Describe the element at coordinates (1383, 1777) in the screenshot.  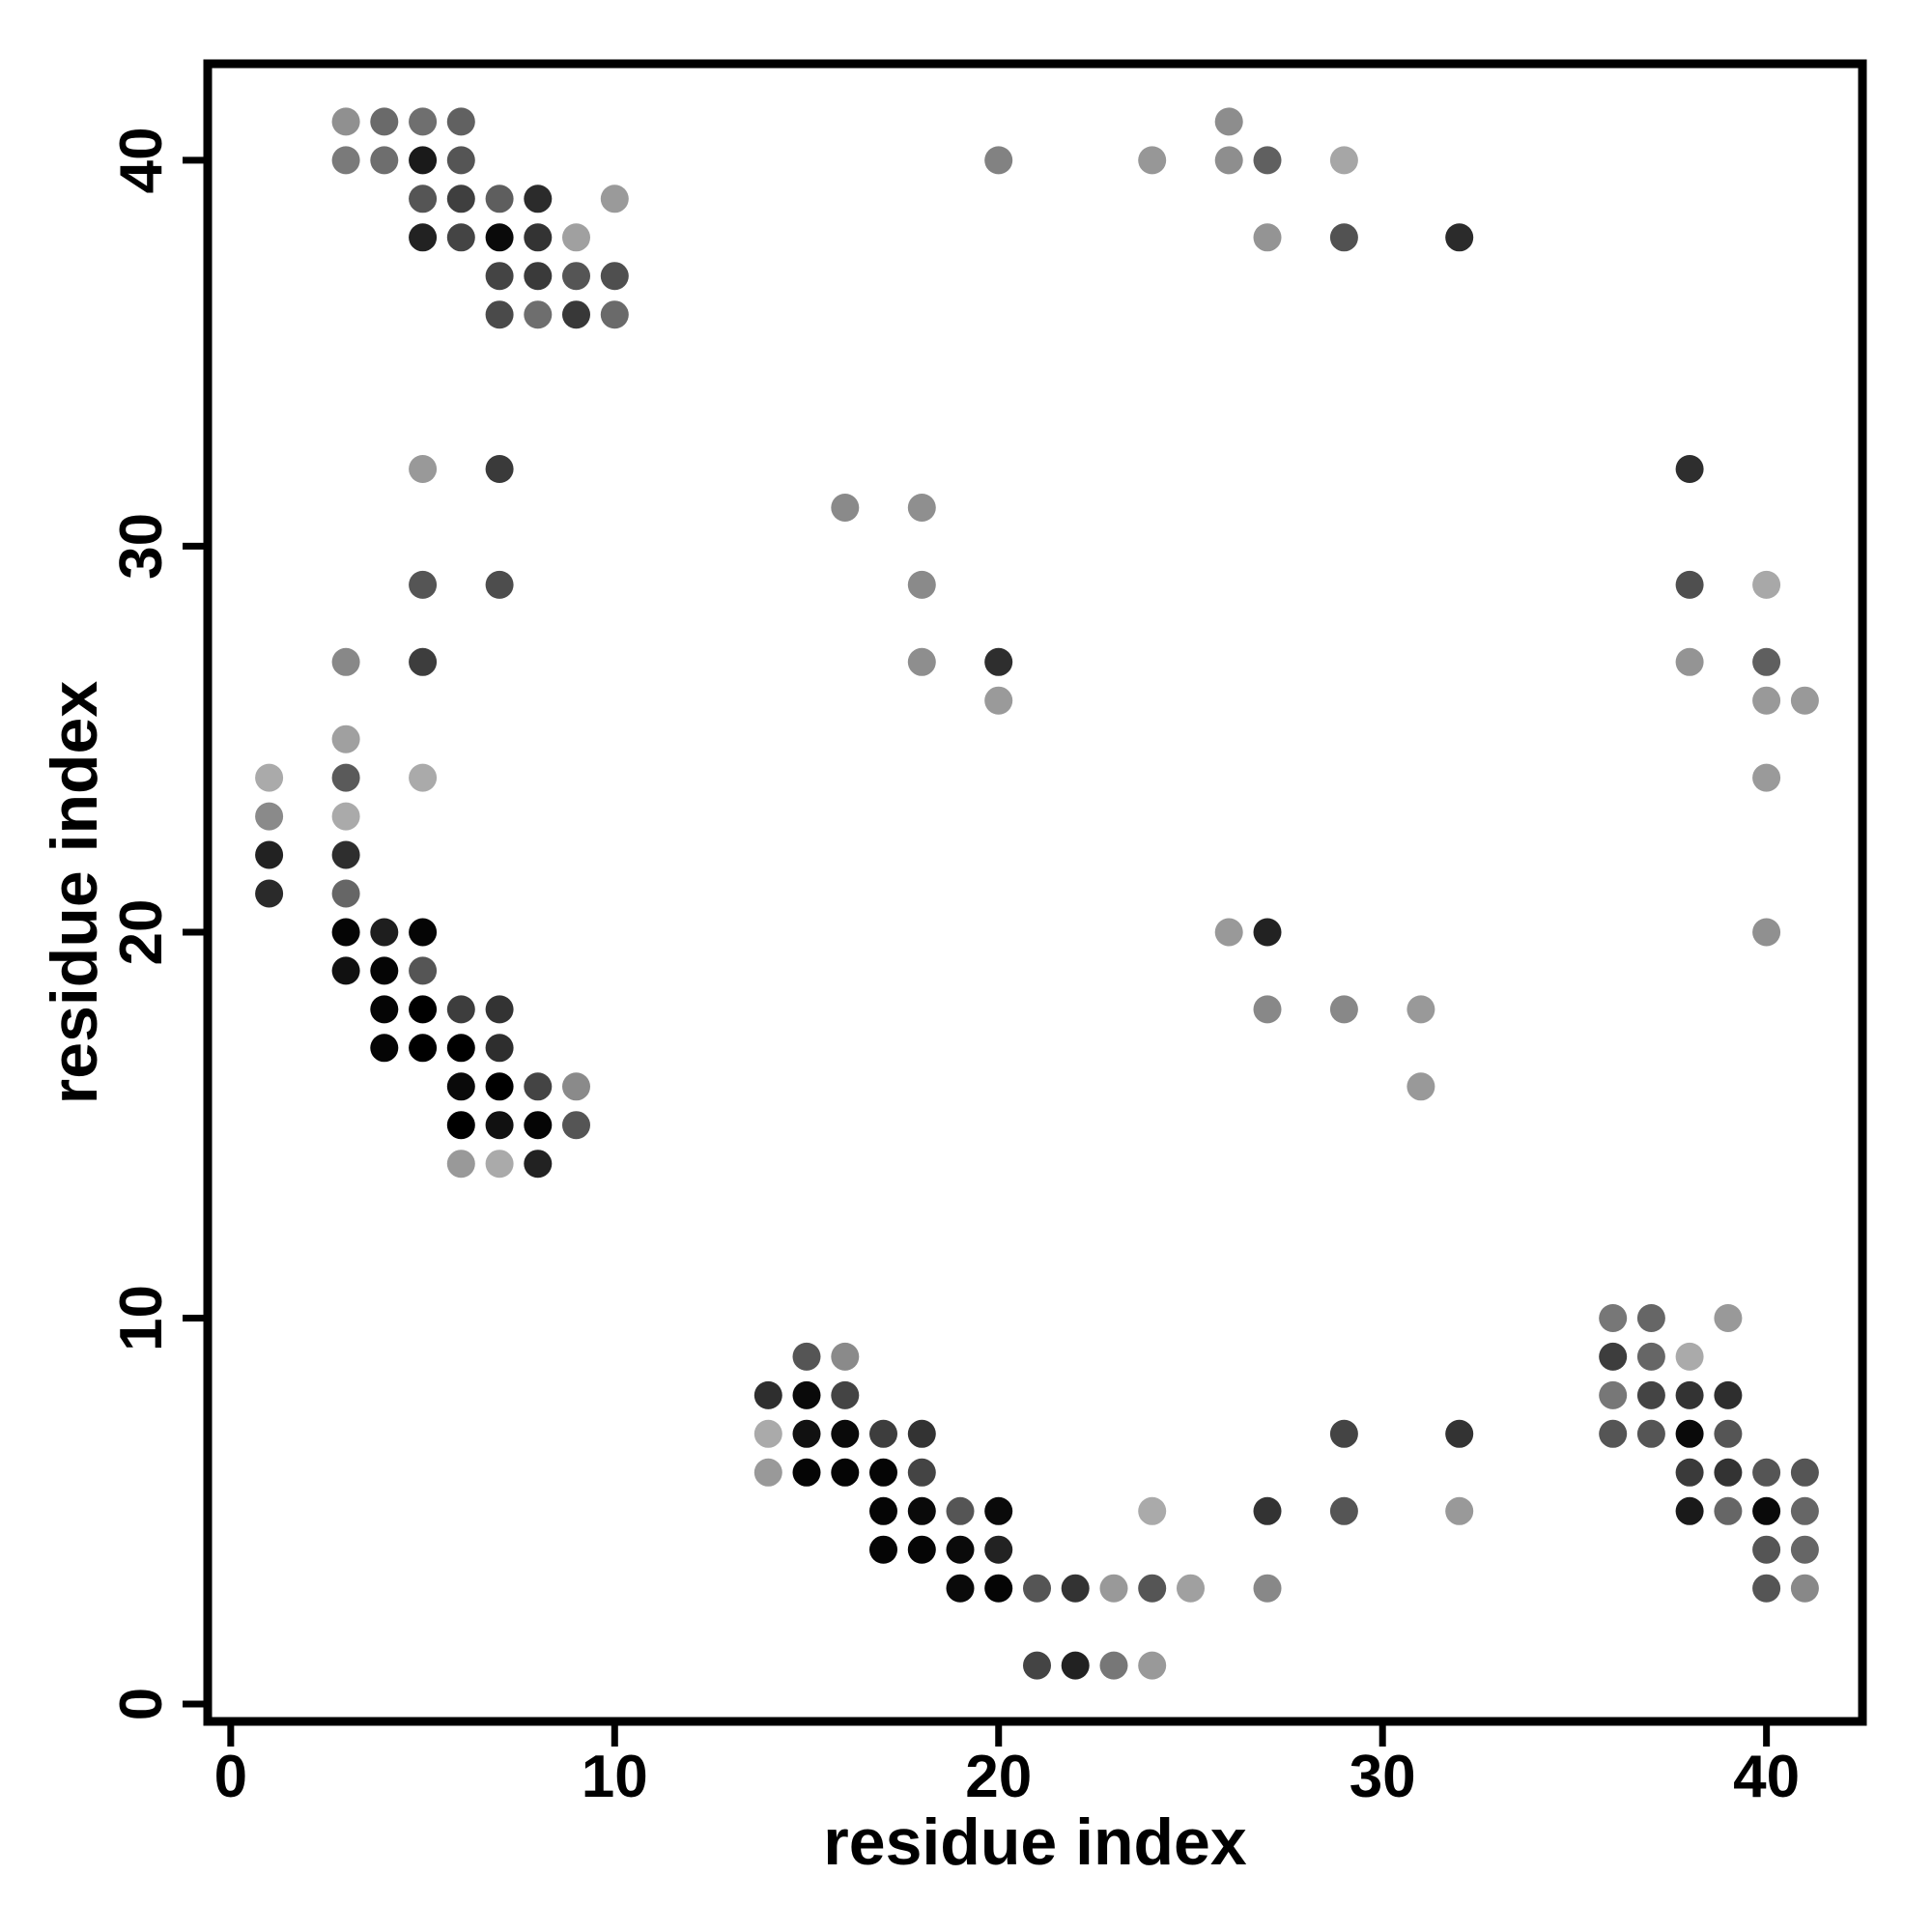
I see `x-axis-tick-label: 30` at that location.